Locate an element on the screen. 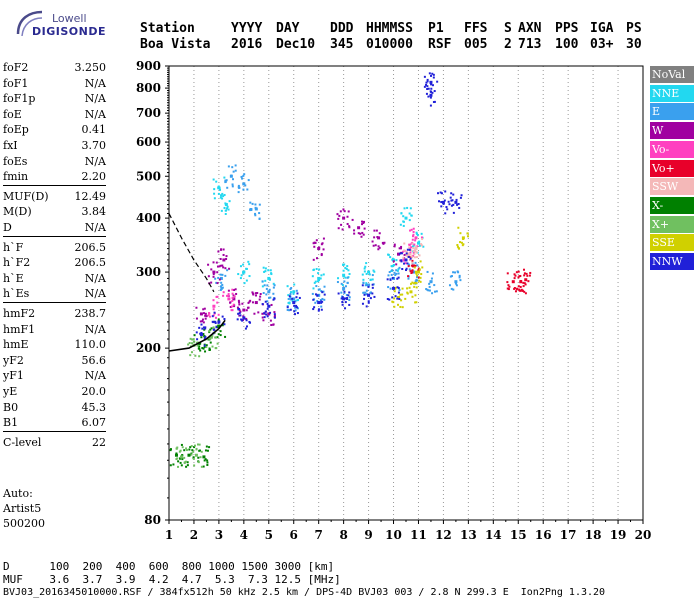  x-axis: 1 2 3 4 5 6 7 8 9 10 11 12 13 14 15 16 17 18 19 20 is located at coordinates (408, 531).